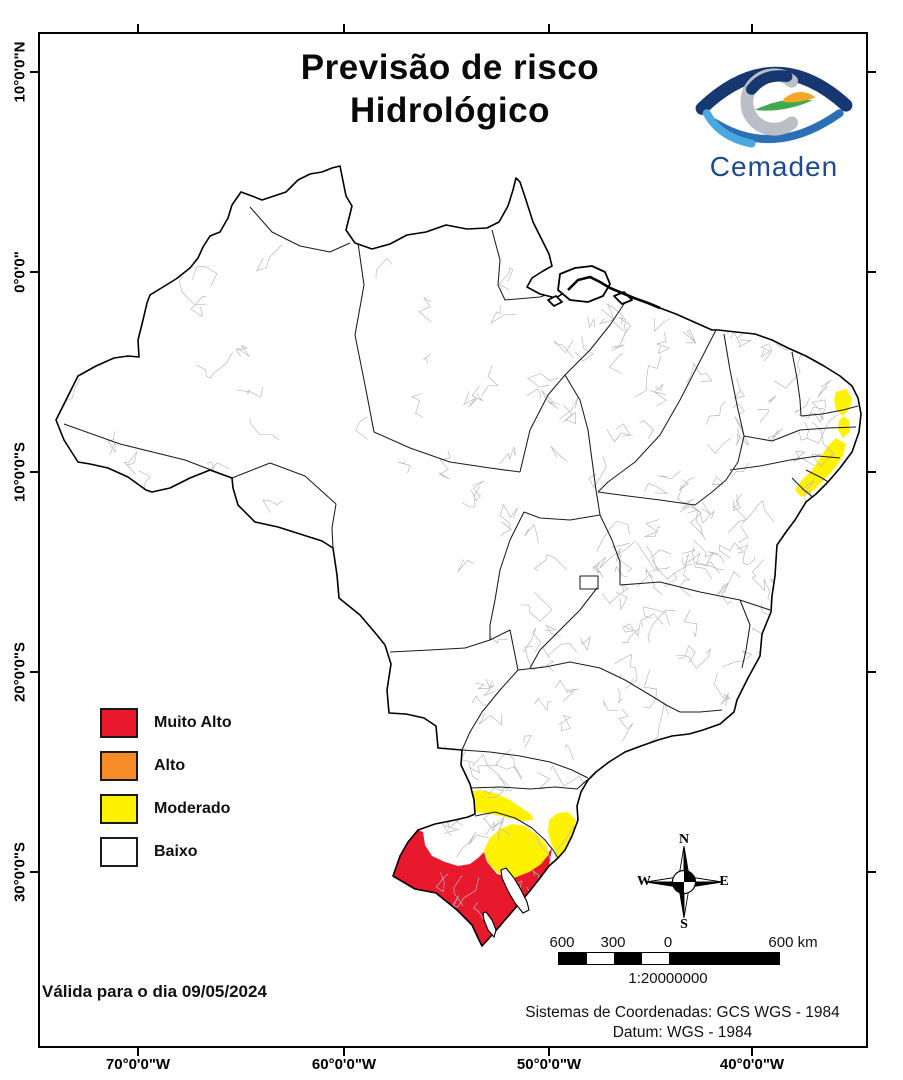 Image resolution: width=903 pixels, height=1080 pixels. I want to click on cemaden-logo: Cemaden, so click(774, 118).